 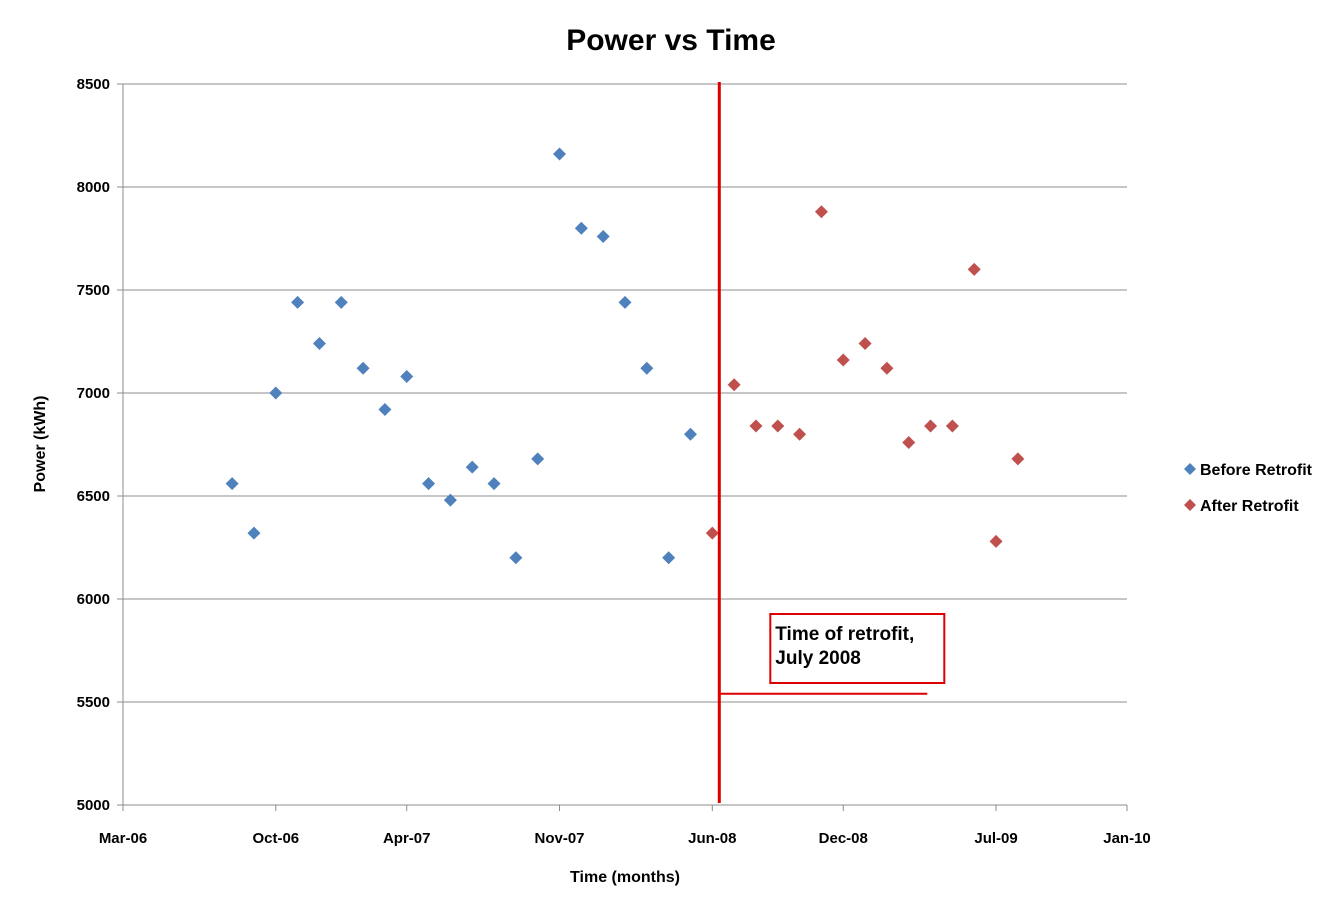 I want to click on annotation-text: Time of retrofit,, so click(x=844, y=634).